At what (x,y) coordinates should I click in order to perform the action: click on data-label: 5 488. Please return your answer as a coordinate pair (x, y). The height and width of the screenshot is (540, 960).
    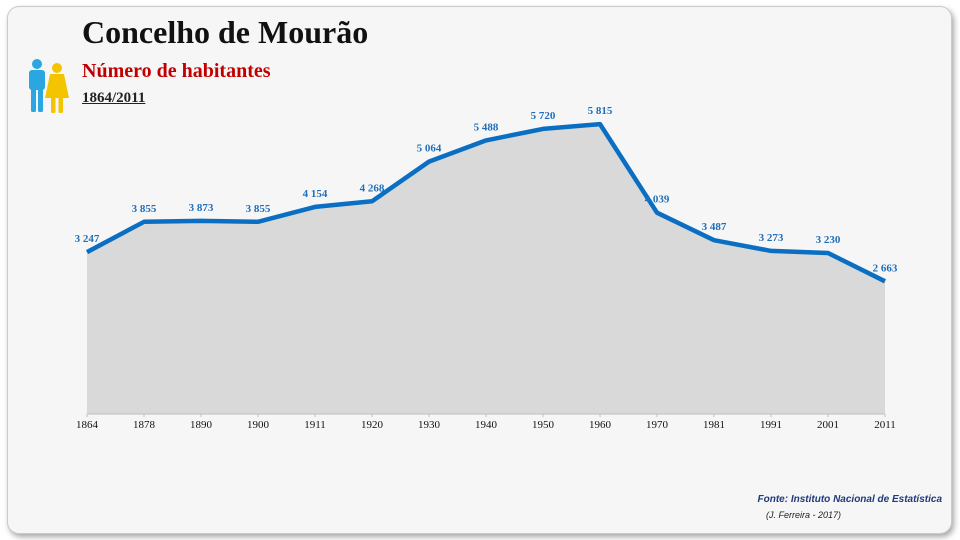
    Looking at the image, I should click on (486, 127).